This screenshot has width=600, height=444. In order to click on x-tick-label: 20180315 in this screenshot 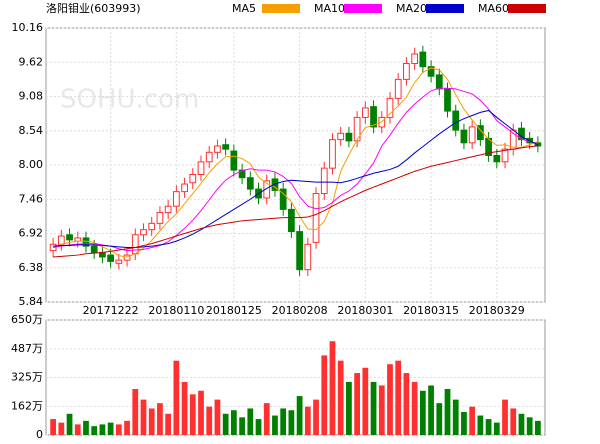, I will do `click(431, 310)`.